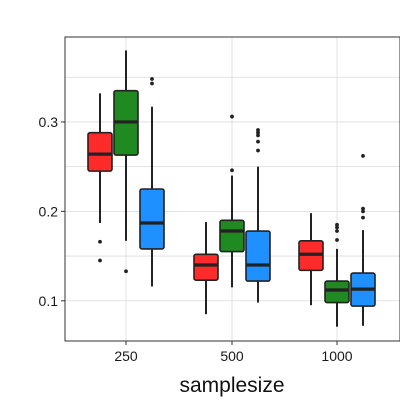 Image resolution: width=400 pixels, height=400 pixels. Describe the element at coordinates (231, 385) in the screenshot. I see `x-axis-title: samplesize` at that location.